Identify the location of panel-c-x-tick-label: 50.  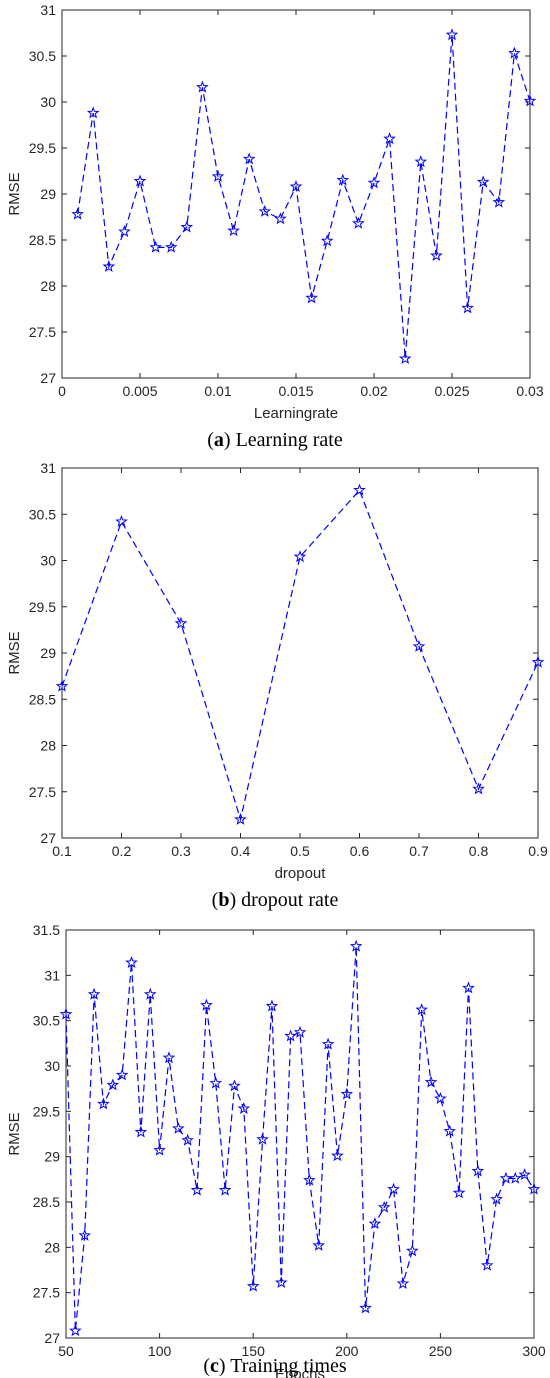
(66, 1351).